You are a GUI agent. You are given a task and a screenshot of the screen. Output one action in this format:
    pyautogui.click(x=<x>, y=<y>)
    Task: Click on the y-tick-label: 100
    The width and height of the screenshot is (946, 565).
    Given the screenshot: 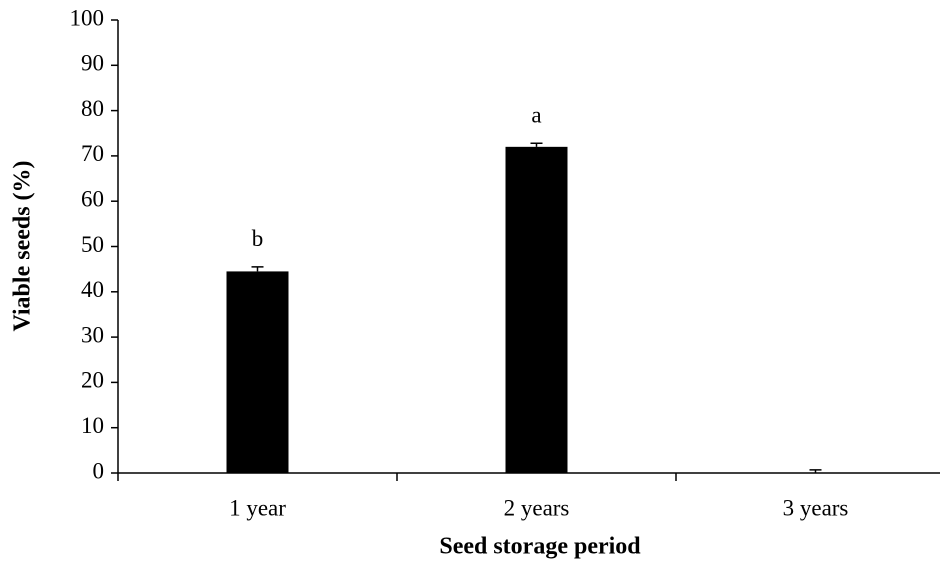 What is the action you would take?
    pyautogui.click(x=87, y=17)
    